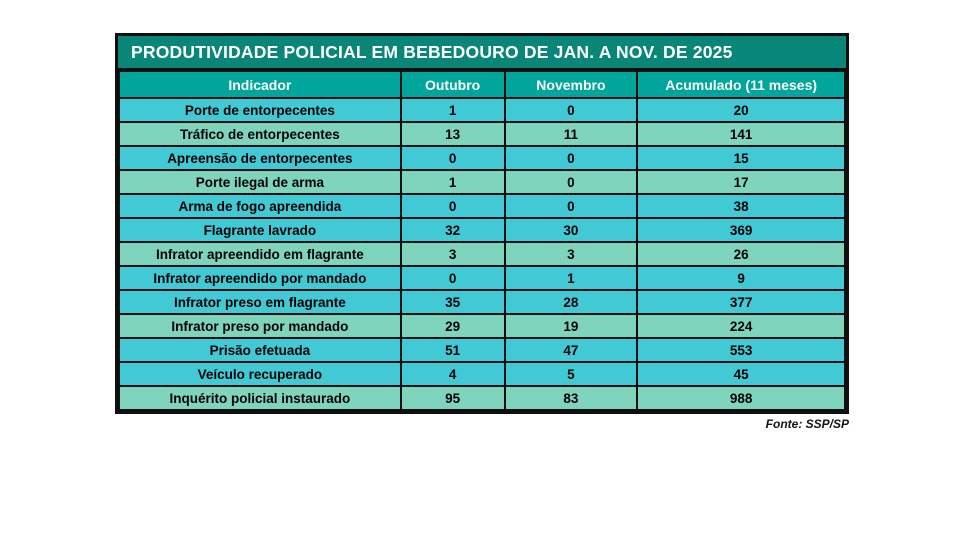 Image resolution: width=960 pixels, height=544 pixels. I want to click on cell-acumulado: 15, so click(741, 158).